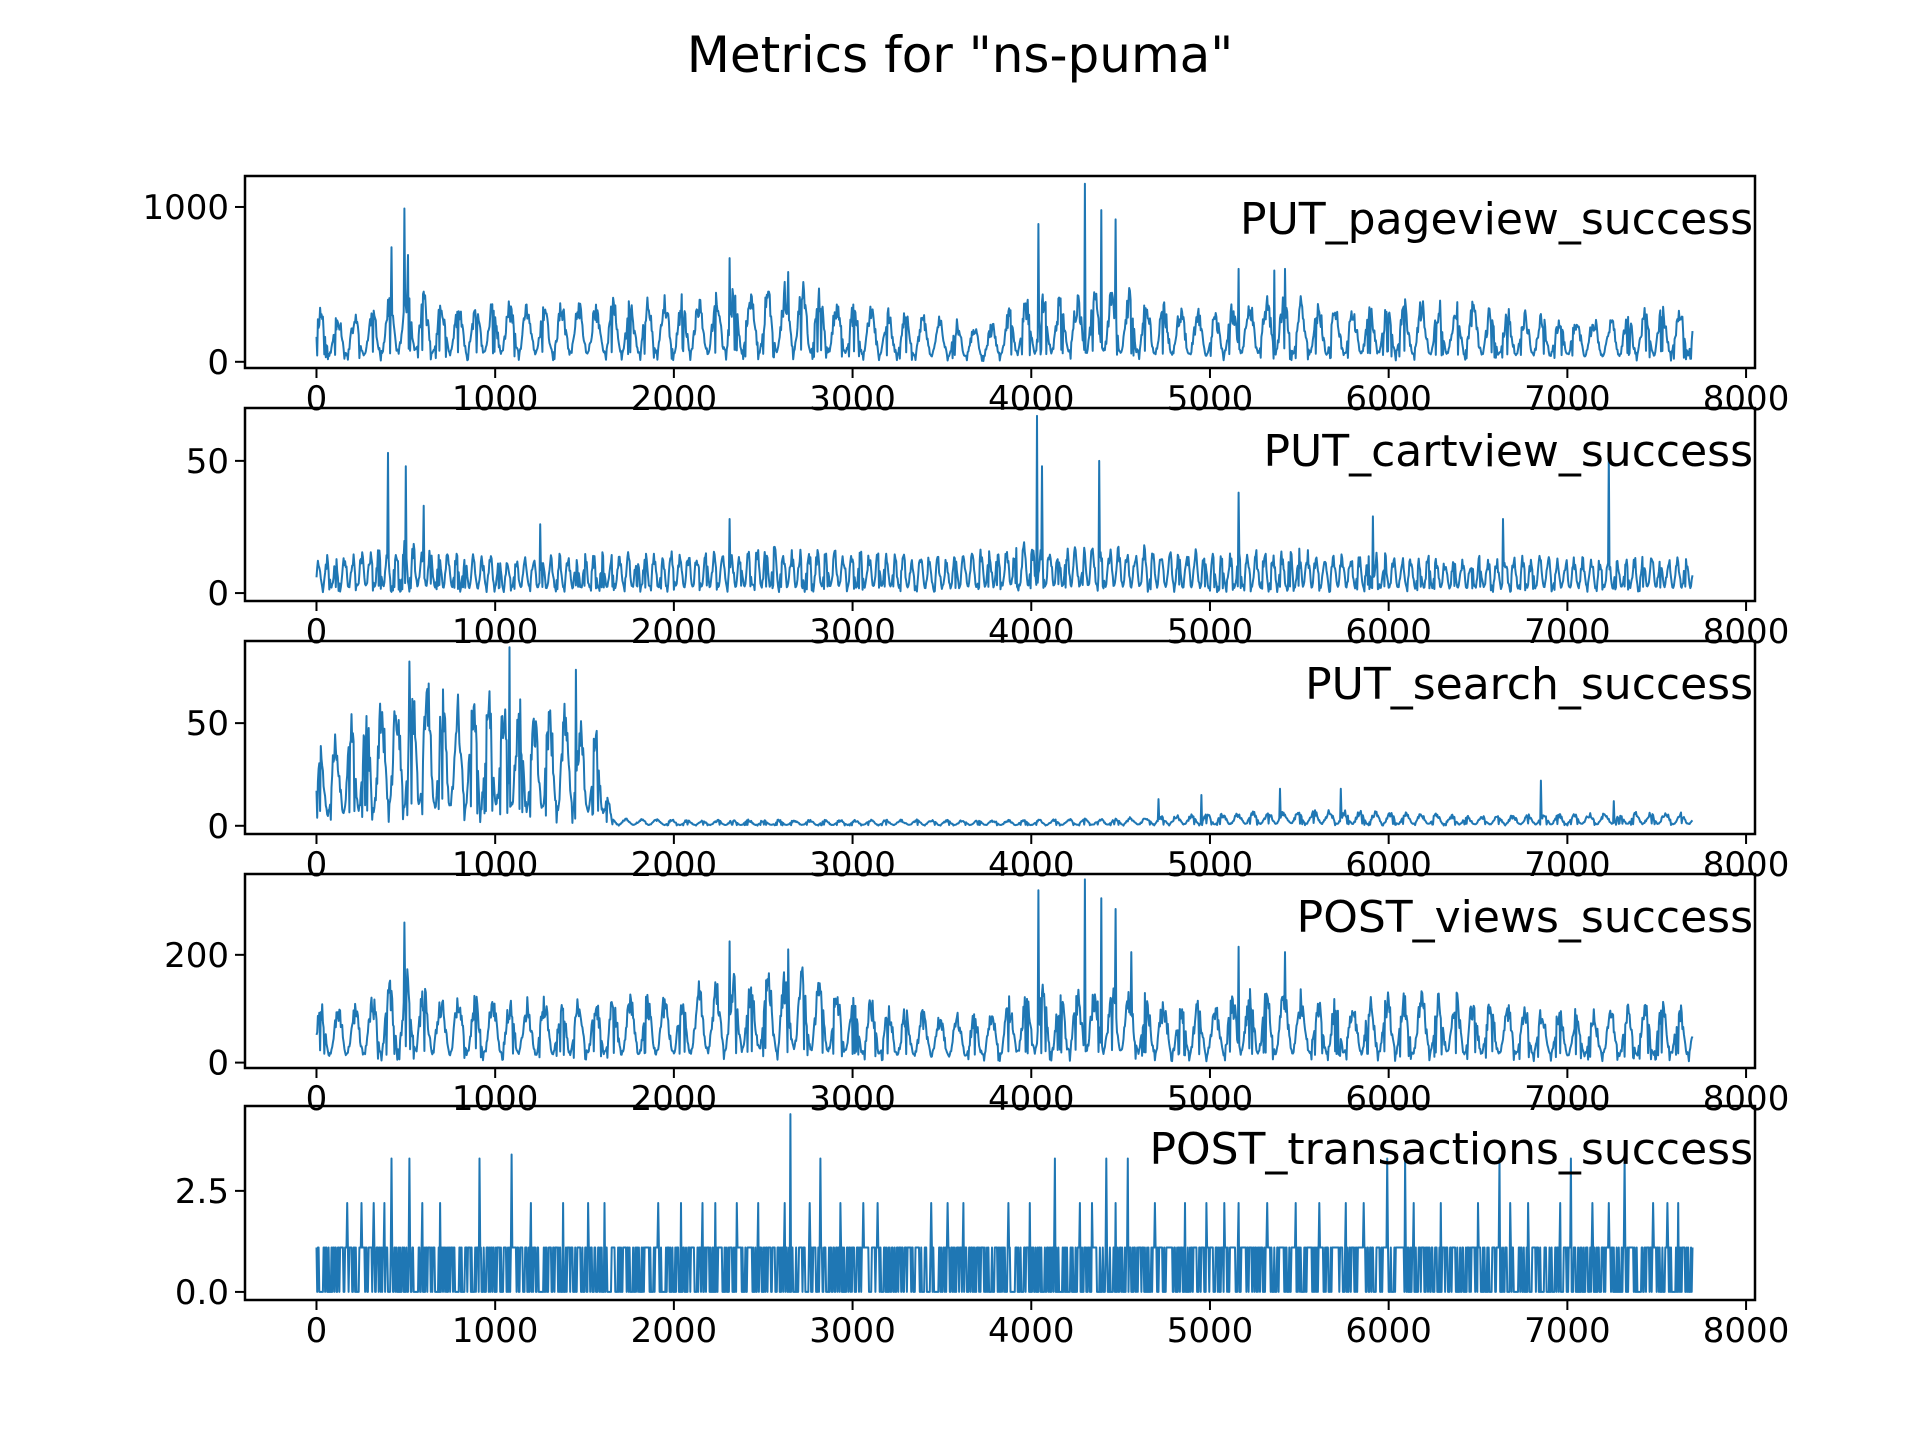 The image size is (1920, 1440). I want to click on series-line-POST_views_success, so click(1004, 970).